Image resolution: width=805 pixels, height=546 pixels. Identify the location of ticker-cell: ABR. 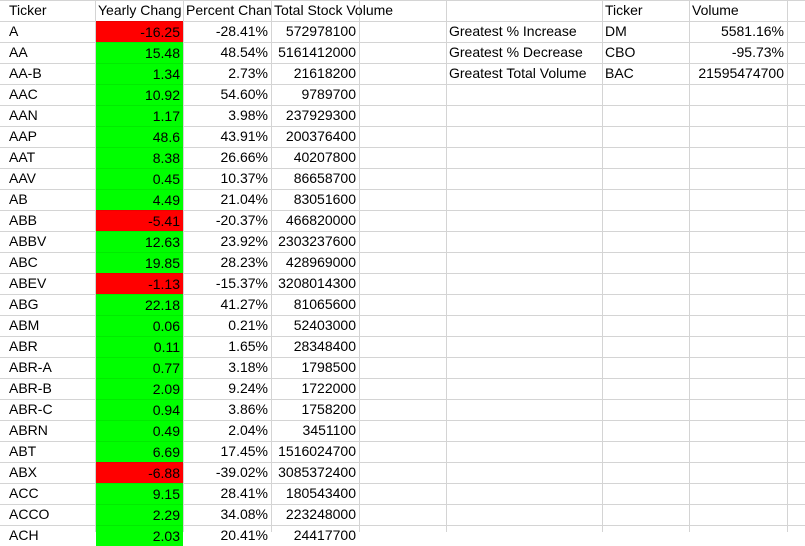
(23, 346).